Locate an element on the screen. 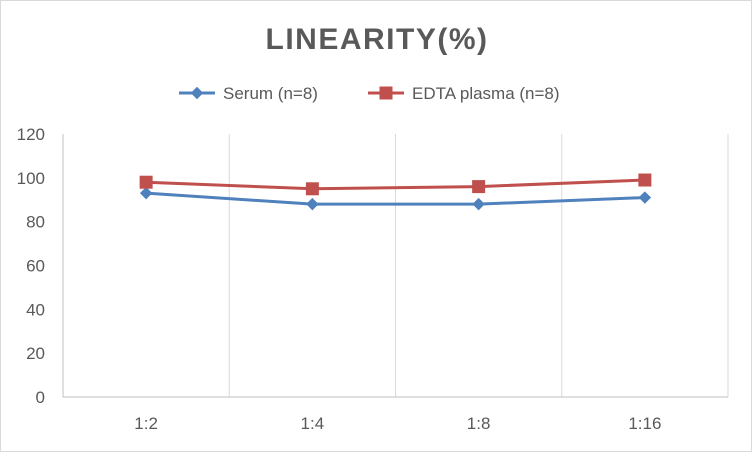  y-axis-tick-labels: 0 20 40 60 80 100 120 is located at coordinates (31, 266).